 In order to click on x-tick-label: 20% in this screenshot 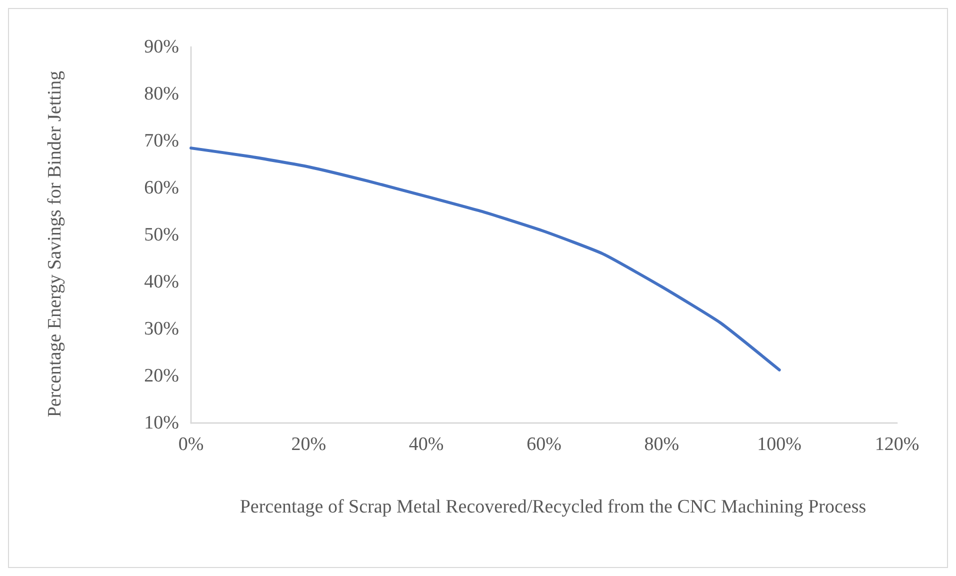, I will do `click(308, 444)`.